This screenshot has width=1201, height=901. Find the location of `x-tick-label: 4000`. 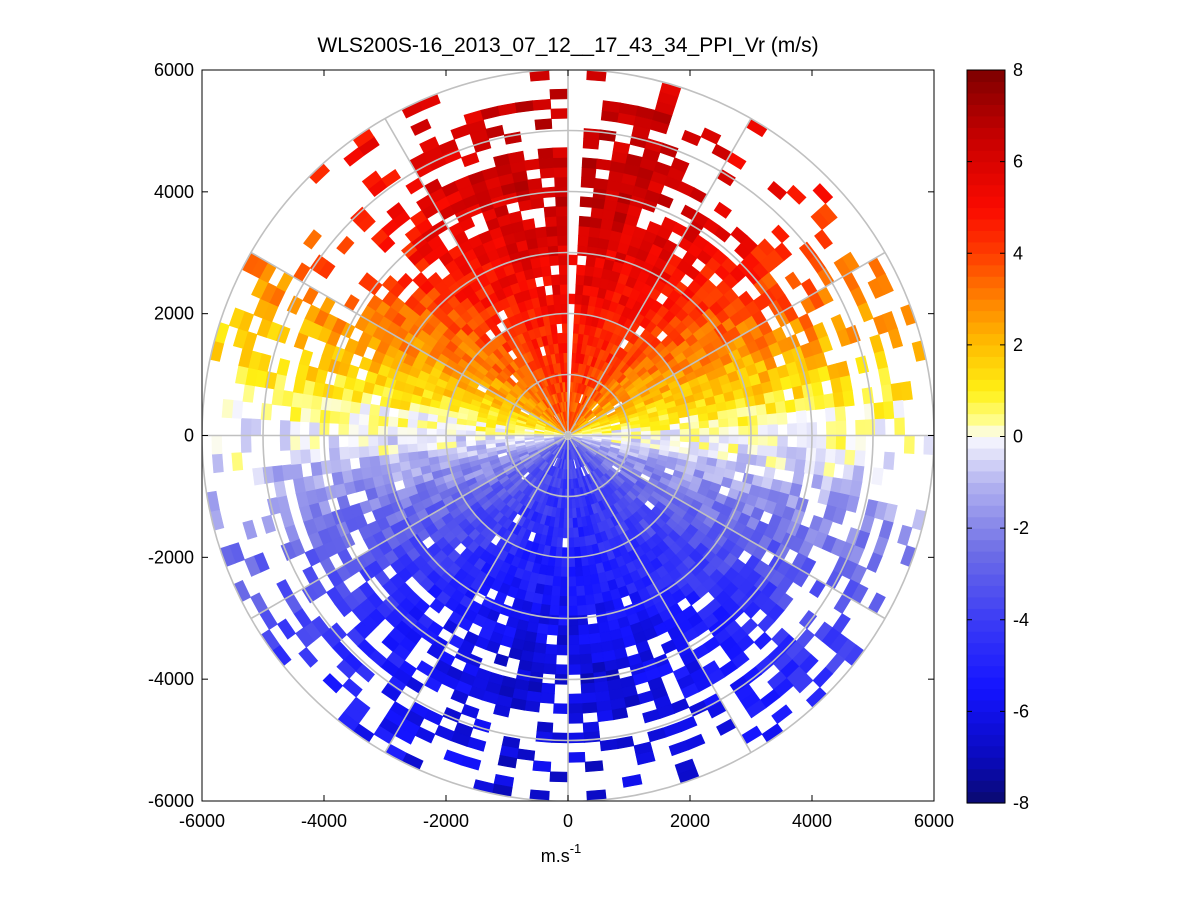

x-tick-label: 4000 is located at coordinates (812, 821).